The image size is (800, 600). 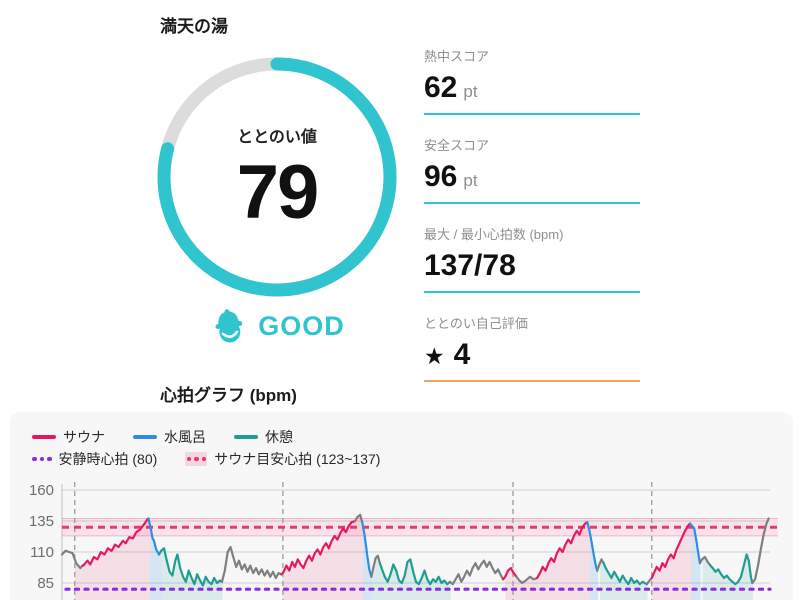 I want to click on chart-legend: サウナ 水風呂 休憩 安静時心拍 (80) サウナ目安心拍 (123~137), so click(x=401, y=441).